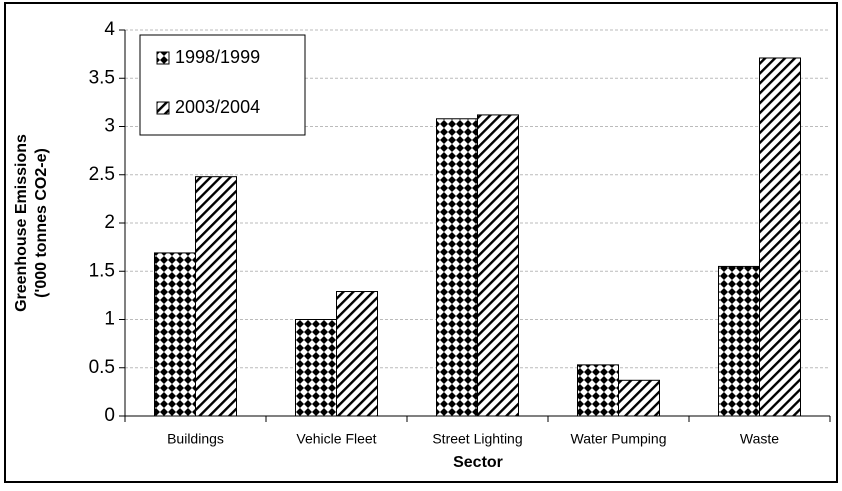 This screenshot has width=842, height=491. I want to click on y-tick-label: 1, so click(109, 319).